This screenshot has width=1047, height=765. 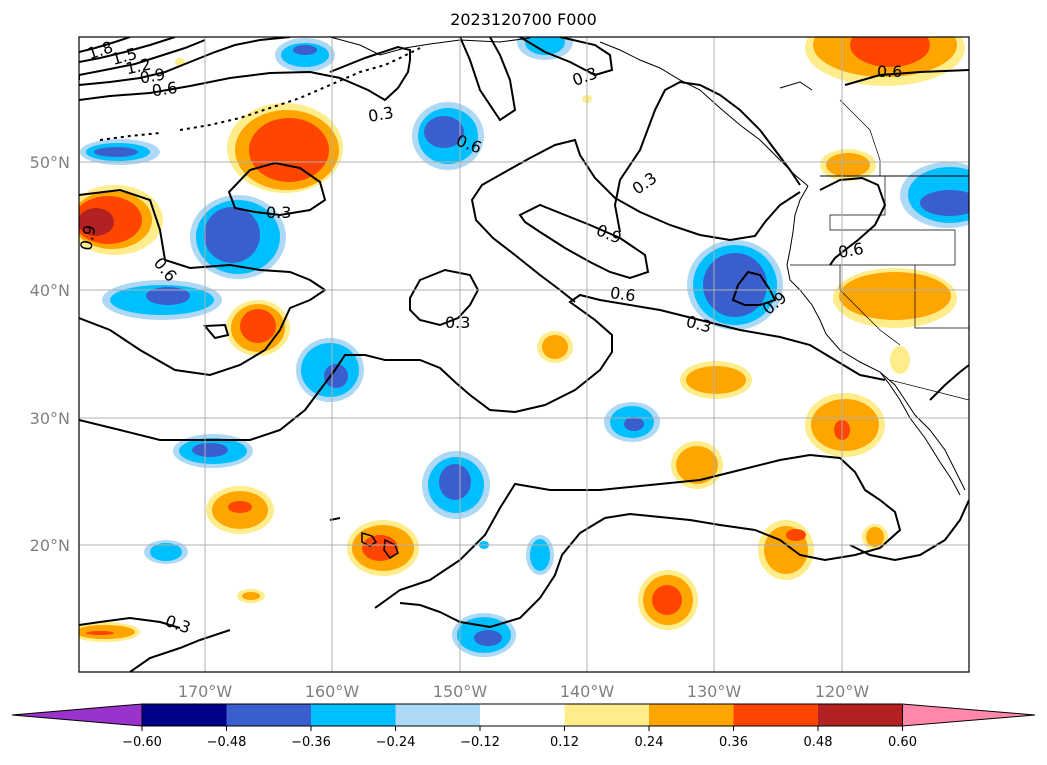 I want to click on colorbar-tick-label: −0.60, so click(x=142, y=742).